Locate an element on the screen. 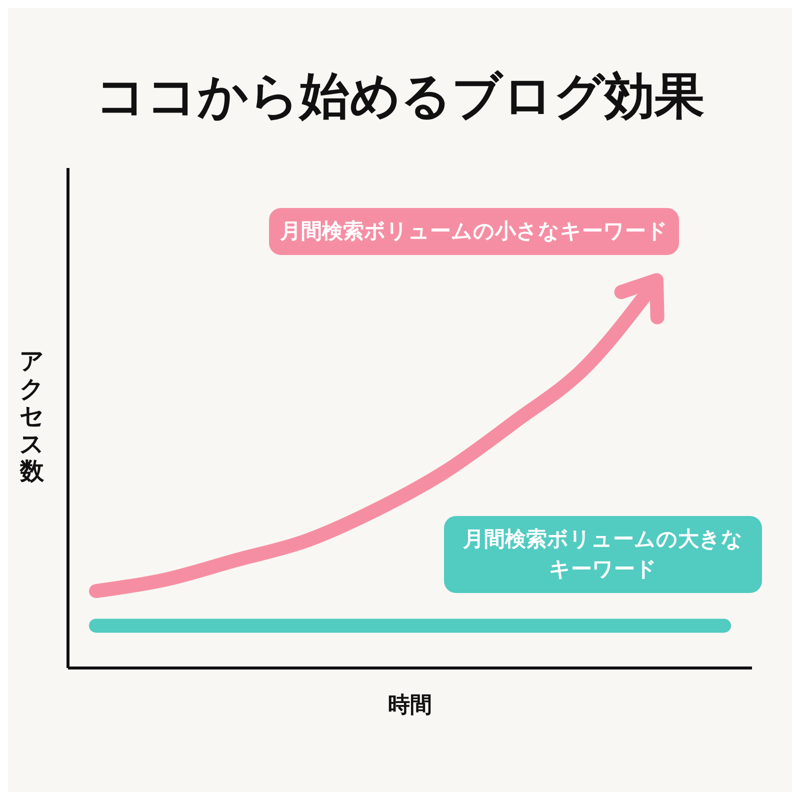  text: 月間検索ボリュームの大きなキーワード is located at coordinates (603, 554).